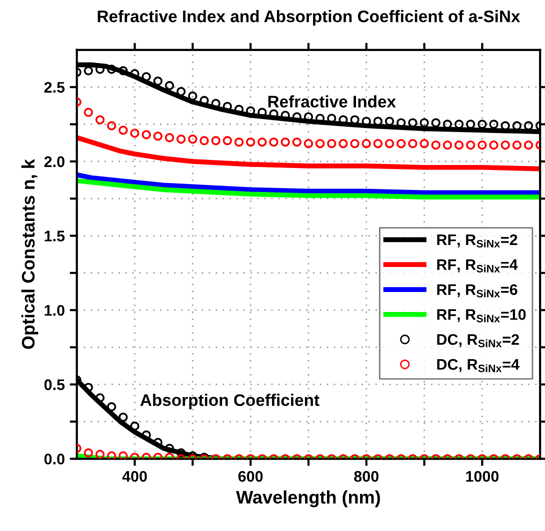 Image resolution: width=545 pixels, height=531 pixels. I want to click on x-tick-label: 400, so click(134, 476).